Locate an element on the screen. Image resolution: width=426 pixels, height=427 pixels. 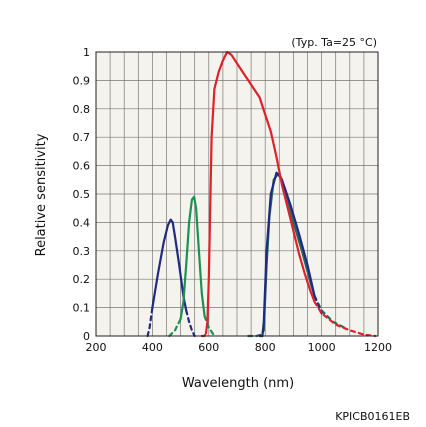
y-tick-label: 0.9 is located at coordinates (82, 80).